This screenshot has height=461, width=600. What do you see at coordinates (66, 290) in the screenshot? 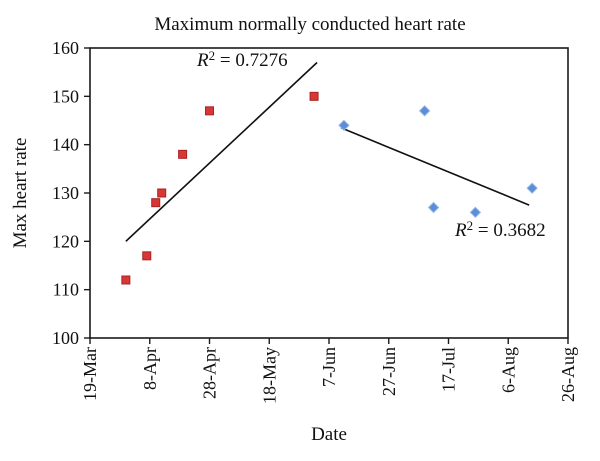
I see `y-tick-label: 110` at bounding box center [66, 290].